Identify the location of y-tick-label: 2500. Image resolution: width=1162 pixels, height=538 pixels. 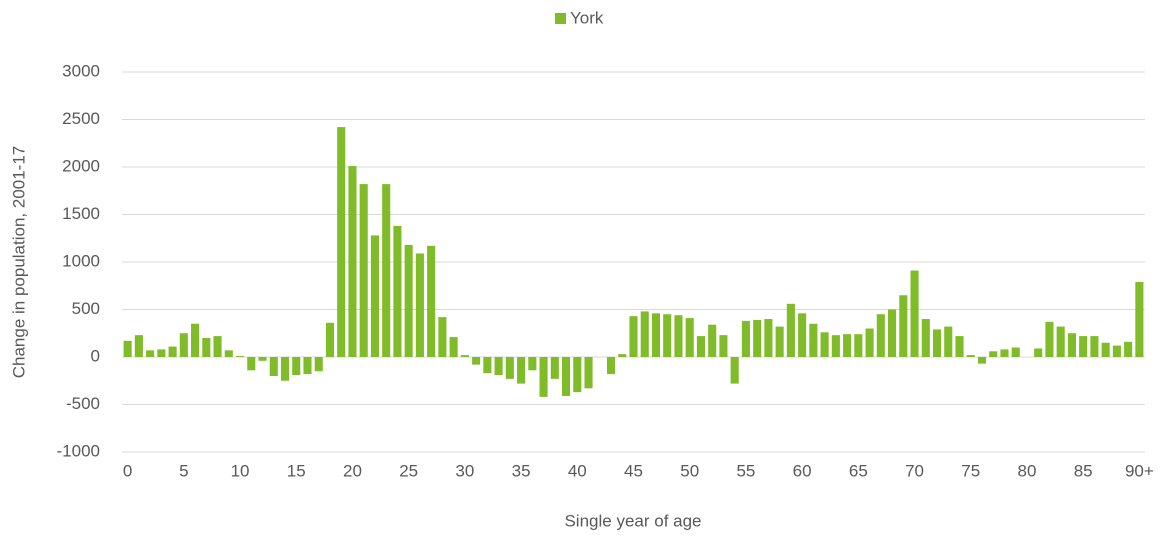
(81, 118).